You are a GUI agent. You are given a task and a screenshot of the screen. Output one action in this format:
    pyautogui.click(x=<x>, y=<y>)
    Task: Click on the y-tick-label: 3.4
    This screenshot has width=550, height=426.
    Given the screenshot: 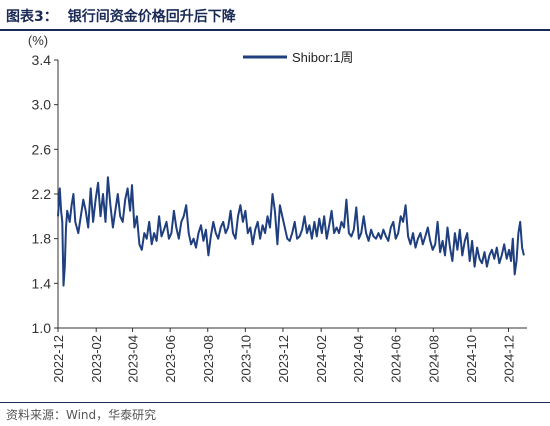 What is the action you would take?
    pyautogui.click(x=42, y=60)
    